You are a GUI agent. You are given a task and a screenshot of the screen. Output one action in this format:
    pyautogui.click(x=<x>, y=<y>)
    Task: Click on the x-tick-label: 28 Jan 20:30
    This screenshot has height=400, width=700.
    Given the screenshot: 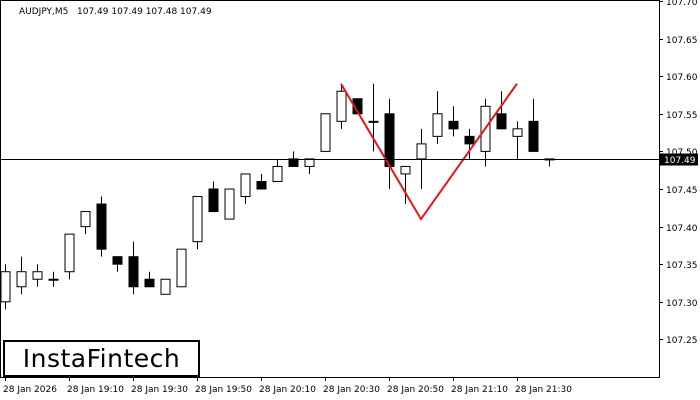 What is the action you would take?
    pyautogui.click(x=351, y=390)
    